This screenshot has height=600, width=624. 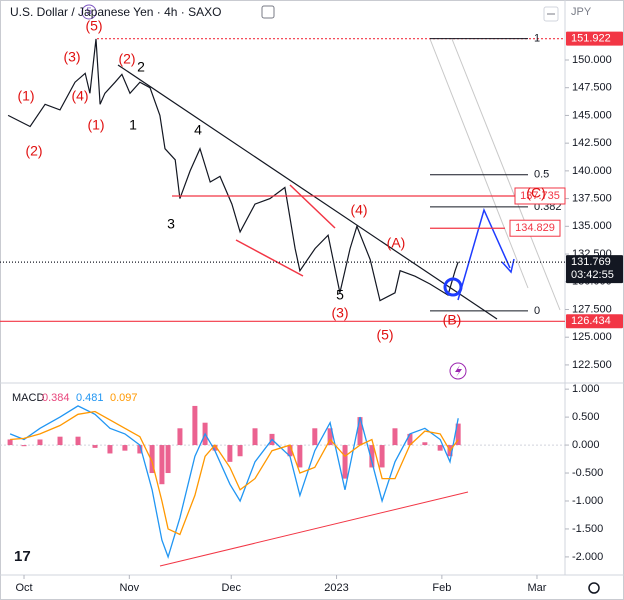 I want to click on price-tag-label: 126.434, so click(x=591, y=321).